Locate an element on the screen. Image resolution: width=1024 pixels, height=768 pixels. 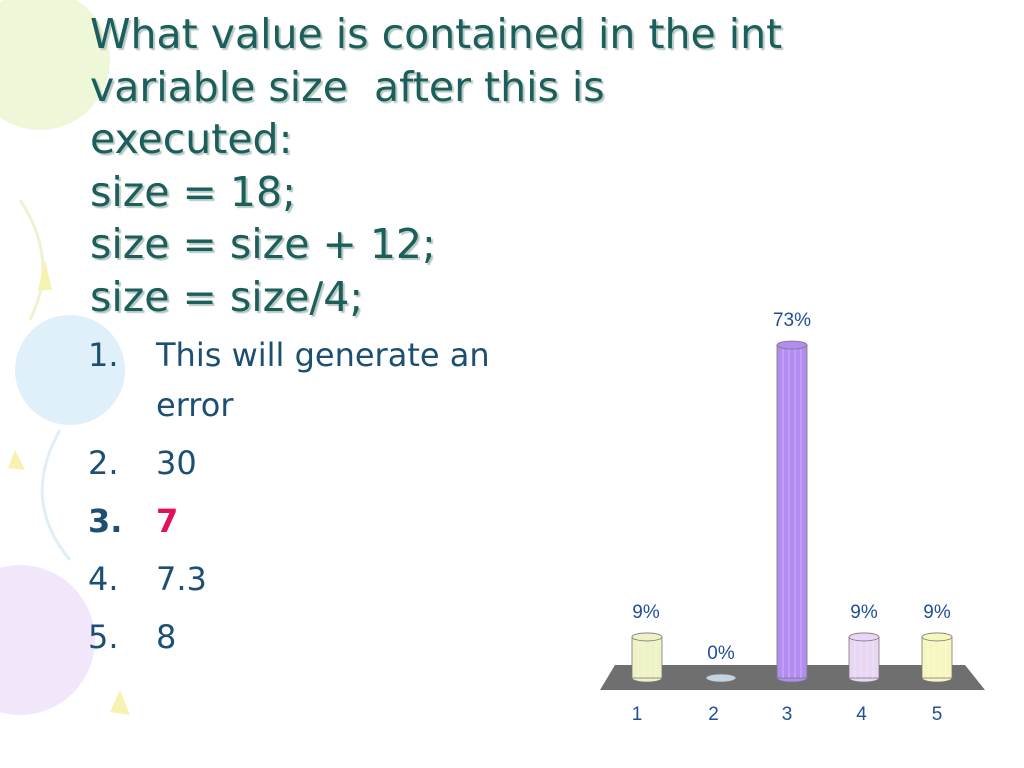
value-label: 73% is located at coordinates (792, 320).